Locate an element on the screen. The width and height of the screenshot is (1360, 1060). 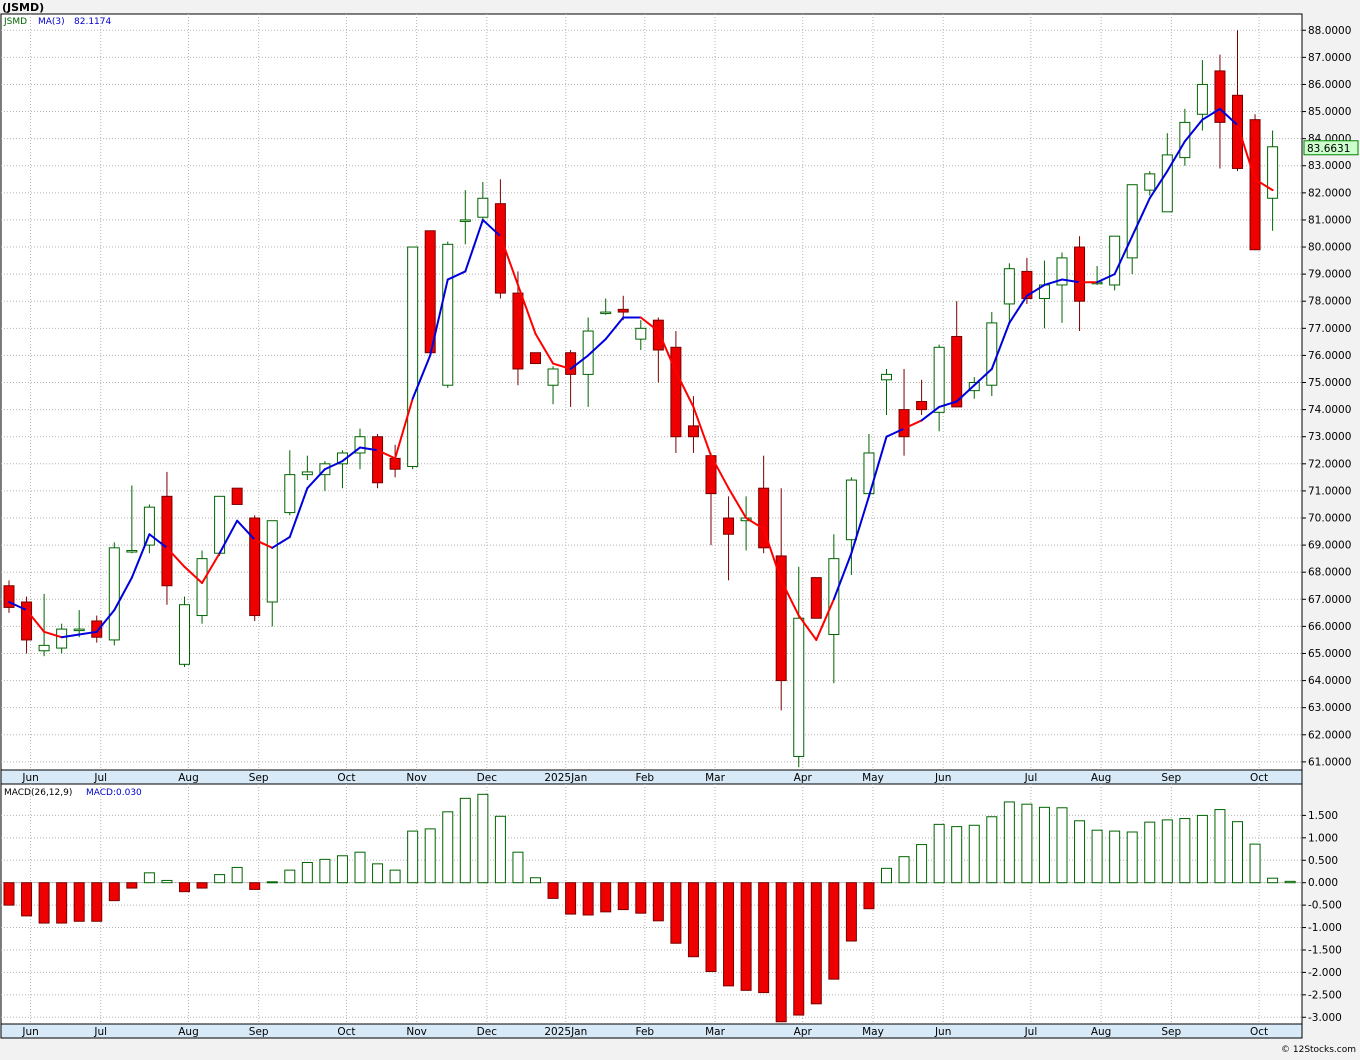
month-label: Nov is located at coordinates (416, 778).